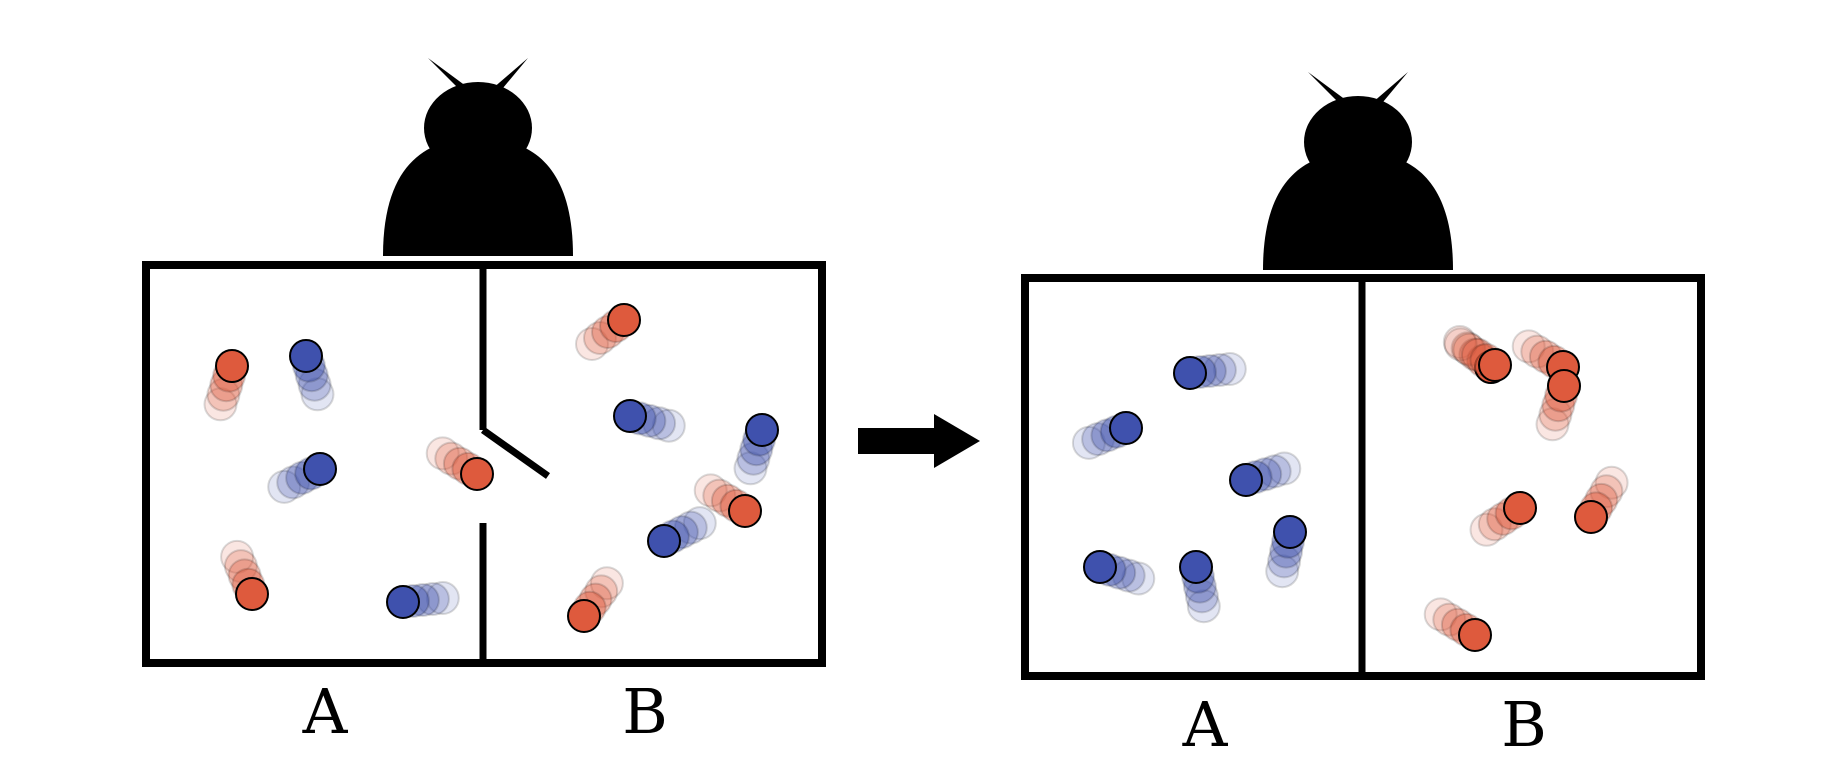 Image resolution: width=1826 pixels, height=768 pixels. I want to click on partition-wall, so click(515, 464).